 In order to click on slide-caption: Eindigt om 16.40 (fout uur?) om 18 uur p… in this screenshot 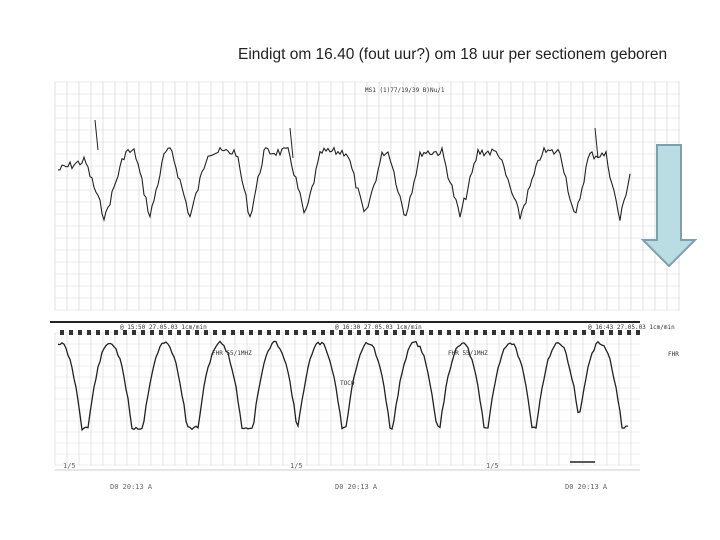, I will do `click(453, 54)`.